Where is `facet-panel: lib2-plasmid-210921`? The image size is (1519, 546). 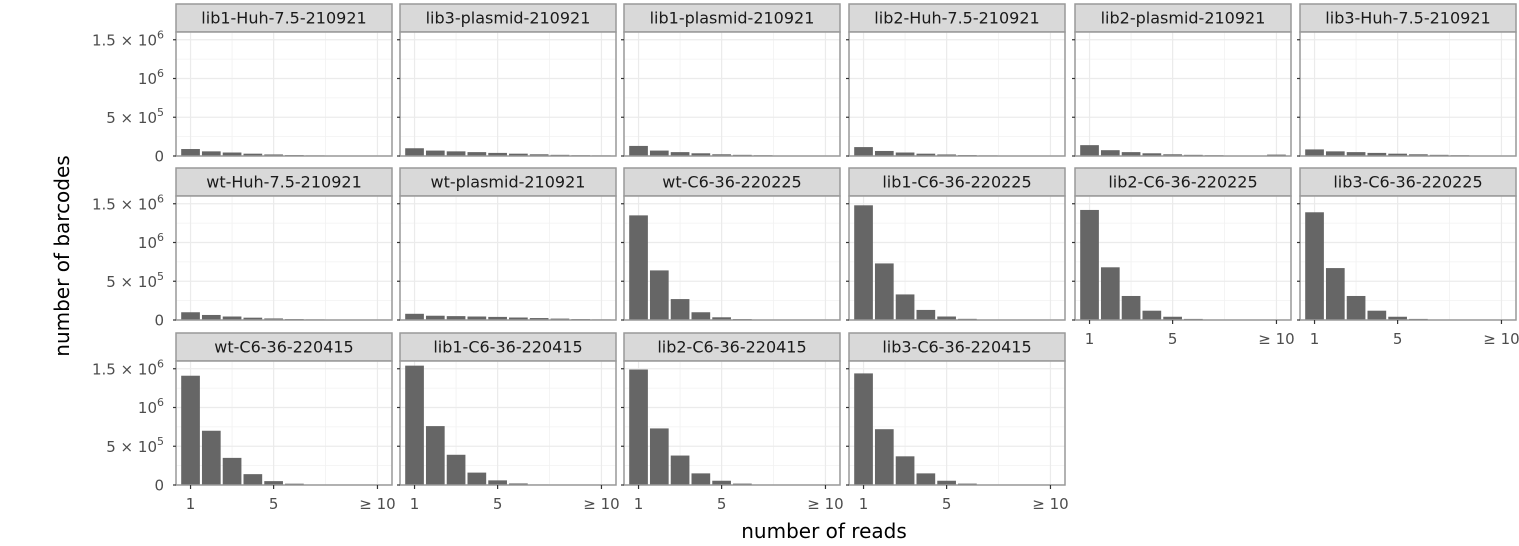 facet-panel: lib2-plasmid-210921 is located at coordinates (1182, 80).